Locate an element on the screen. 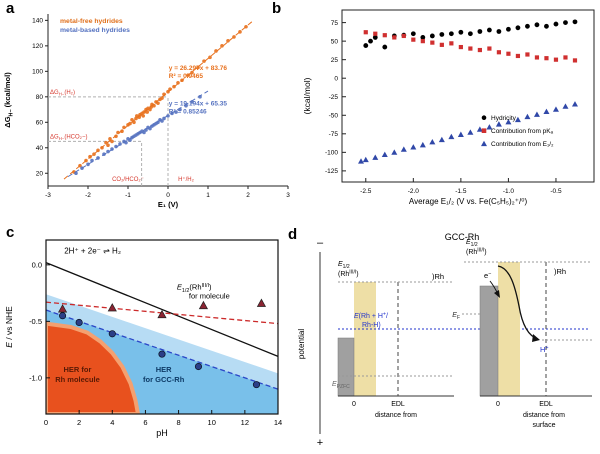 Image resolution: width=600 pixels, height=454 pixels. svg-text: CO₂/HCO₂⁻ is located at coordinates (128, 180).